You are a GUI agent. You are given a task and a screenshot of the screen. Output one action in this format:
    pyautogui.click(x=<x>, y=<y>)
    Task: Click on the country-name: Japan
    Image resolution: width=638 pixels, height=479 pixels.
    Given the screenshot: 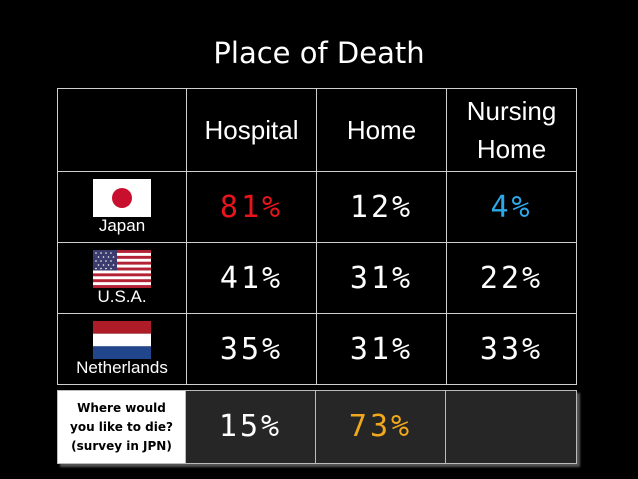 What is the action you would take?
    pyautogui.click(x=122, y=225)
    